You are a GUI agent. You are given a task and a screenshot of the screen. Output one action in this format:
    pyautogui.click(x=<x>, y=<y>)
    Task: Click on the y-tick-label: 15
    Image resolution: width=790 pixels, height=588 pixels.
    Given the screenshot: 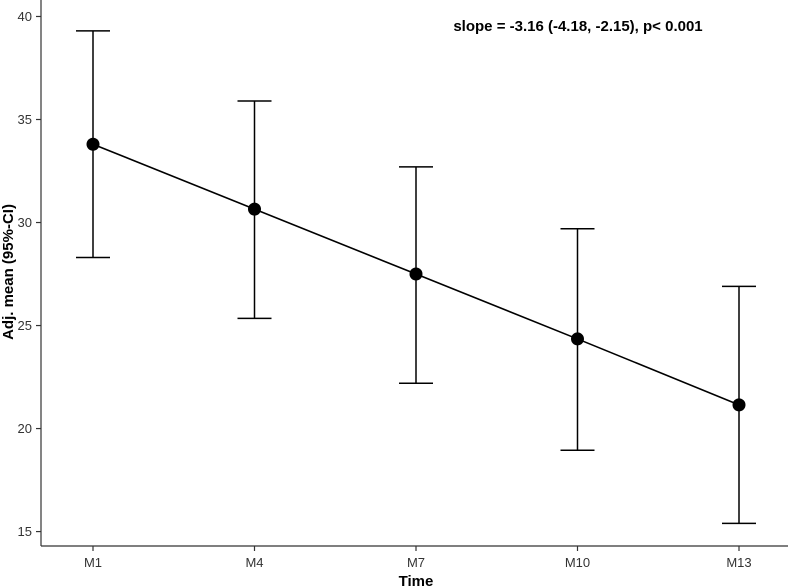 What is the action you would take?
    pyautogui.click(x=25, y=531)
    